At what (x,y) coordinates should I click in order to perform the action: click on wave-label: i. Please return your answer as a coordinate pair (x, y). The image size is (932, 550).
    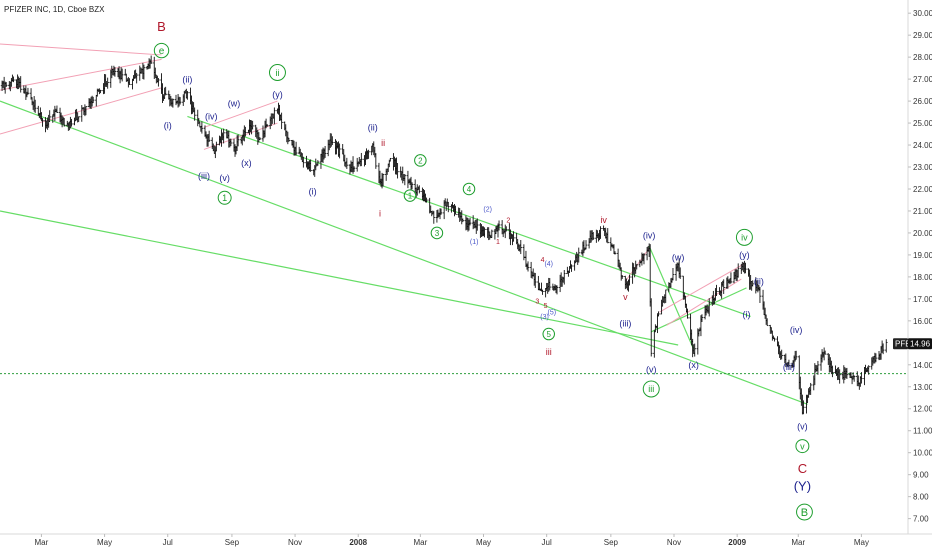
    Looking at the image, I should click on (380, 213).